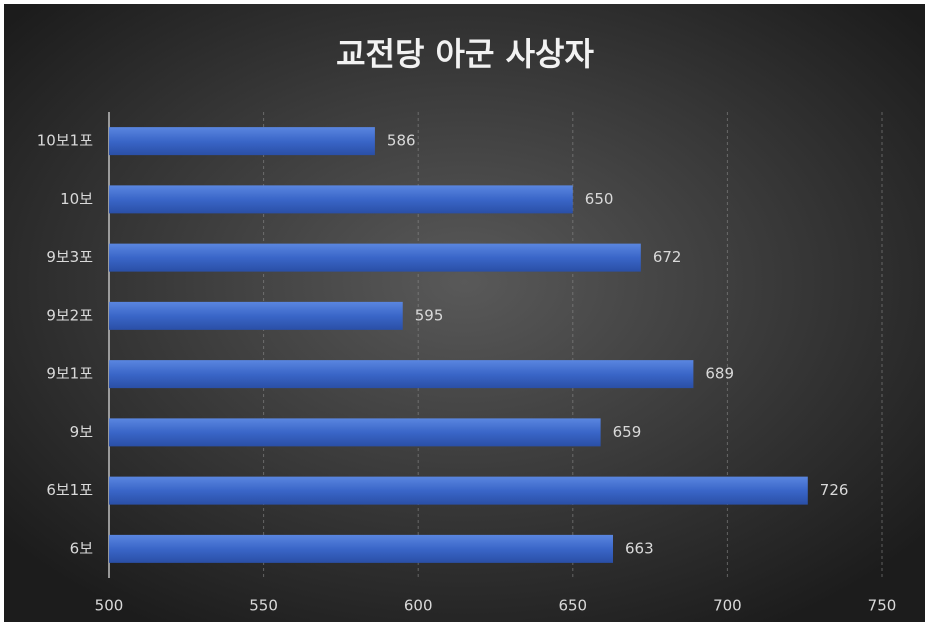 Image resolution: width=931 pixels, height=627 pixels. What do you see at coordinates (627, 432) in the screenshot?
I see `data-label: 659` at bounding box center [627, 432].